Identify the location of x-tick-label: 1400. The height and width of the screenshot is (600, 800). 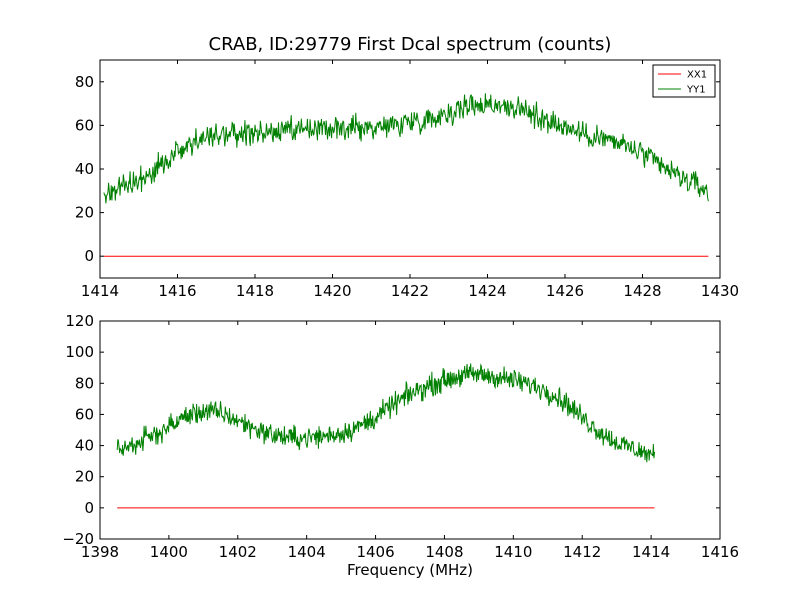
(169, 552).